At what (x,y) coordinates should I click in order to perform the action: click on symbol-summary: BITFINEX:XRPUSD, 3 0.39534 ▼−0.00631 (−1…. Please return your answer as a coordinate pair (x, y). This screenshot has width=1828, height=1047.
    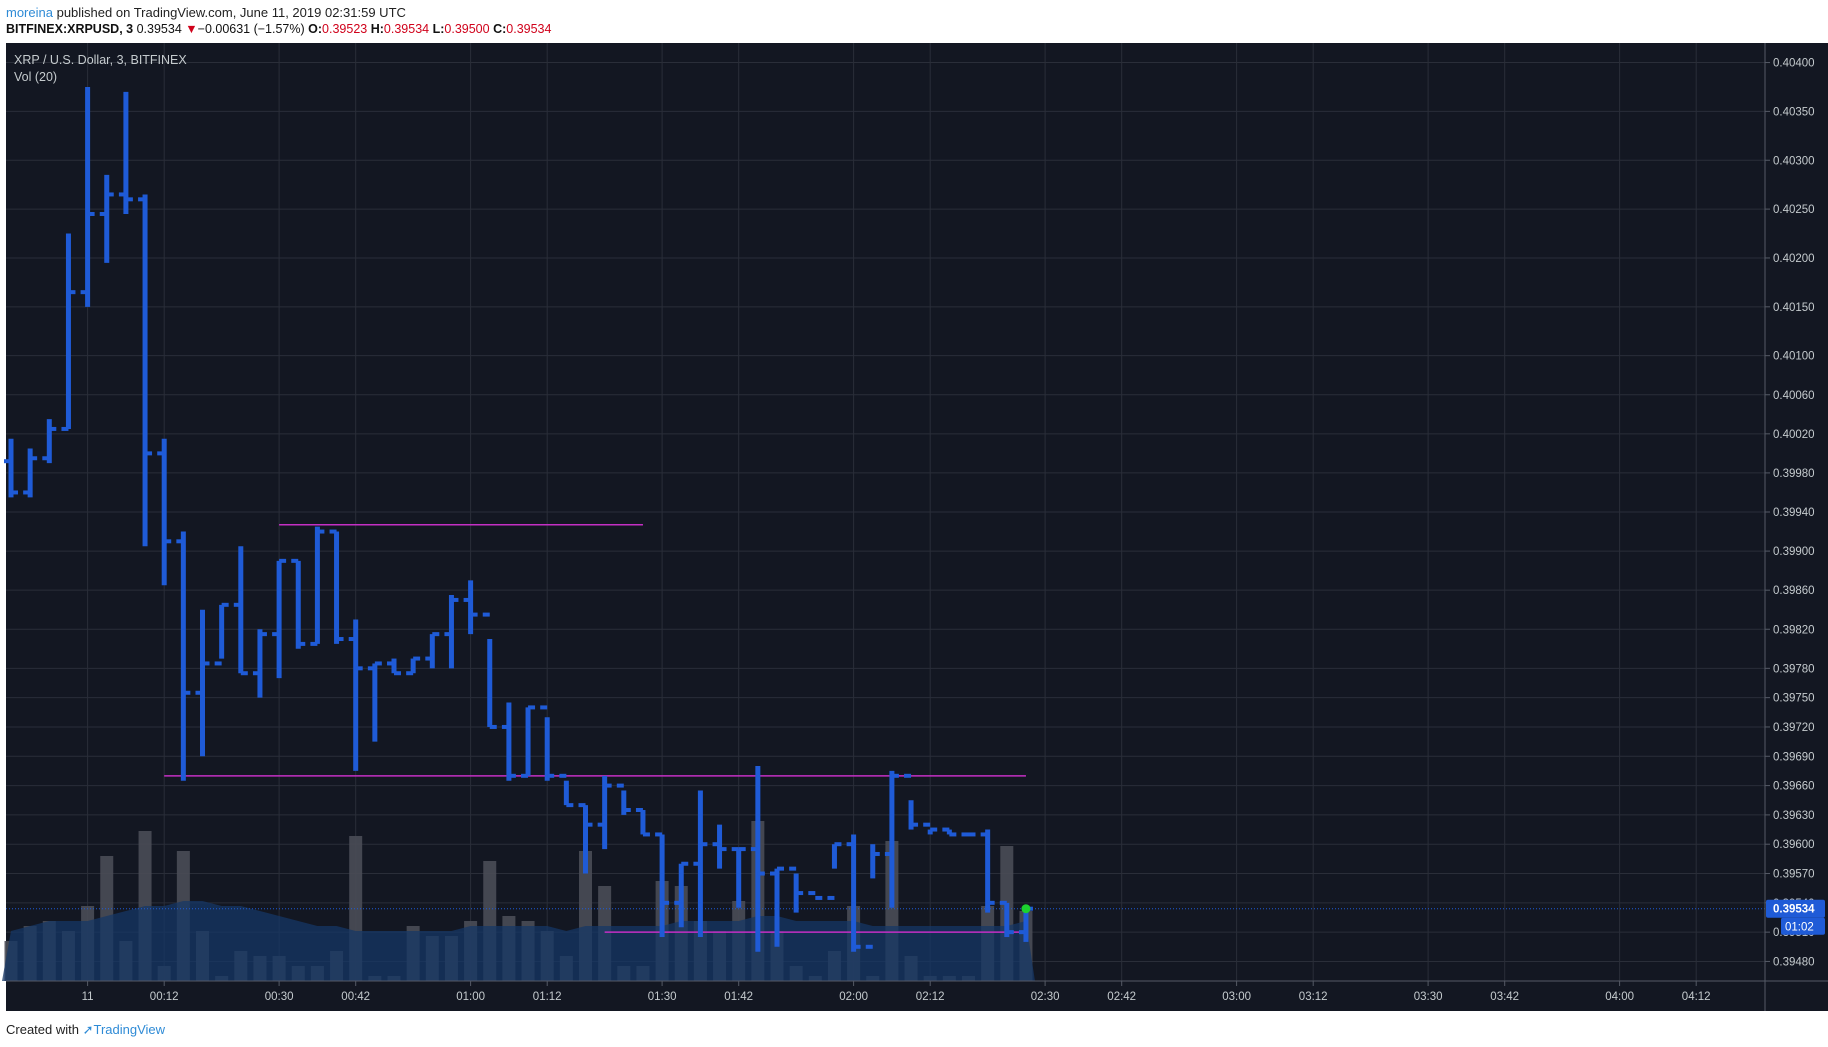
    Looking at the image, I should click on (278, 29).